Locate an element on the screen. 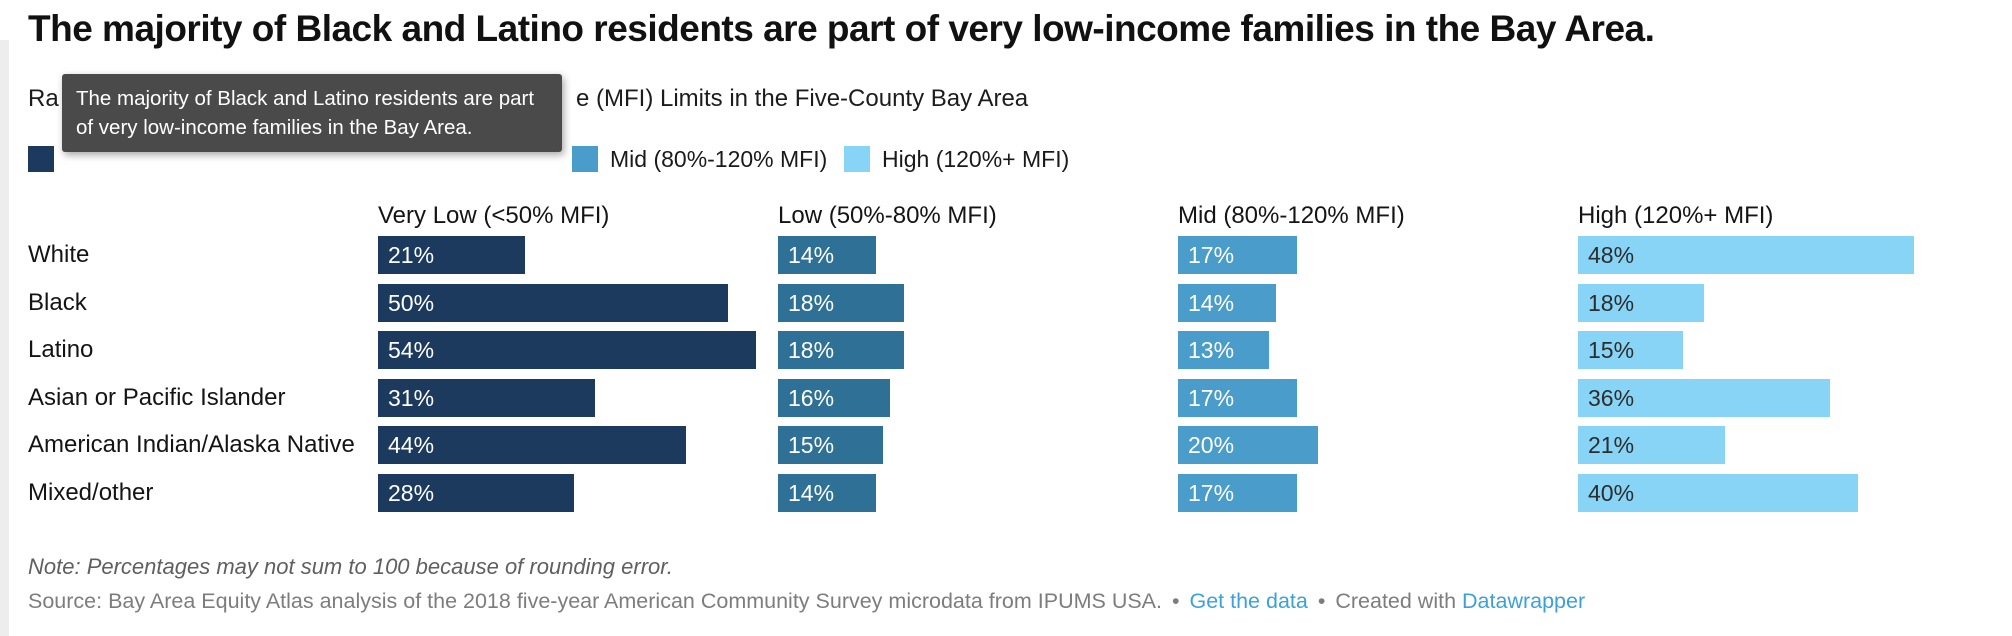 The height and width of the screenshot is (636, 2012). bar-value-label: 31% is located at coordinates (411, 398).